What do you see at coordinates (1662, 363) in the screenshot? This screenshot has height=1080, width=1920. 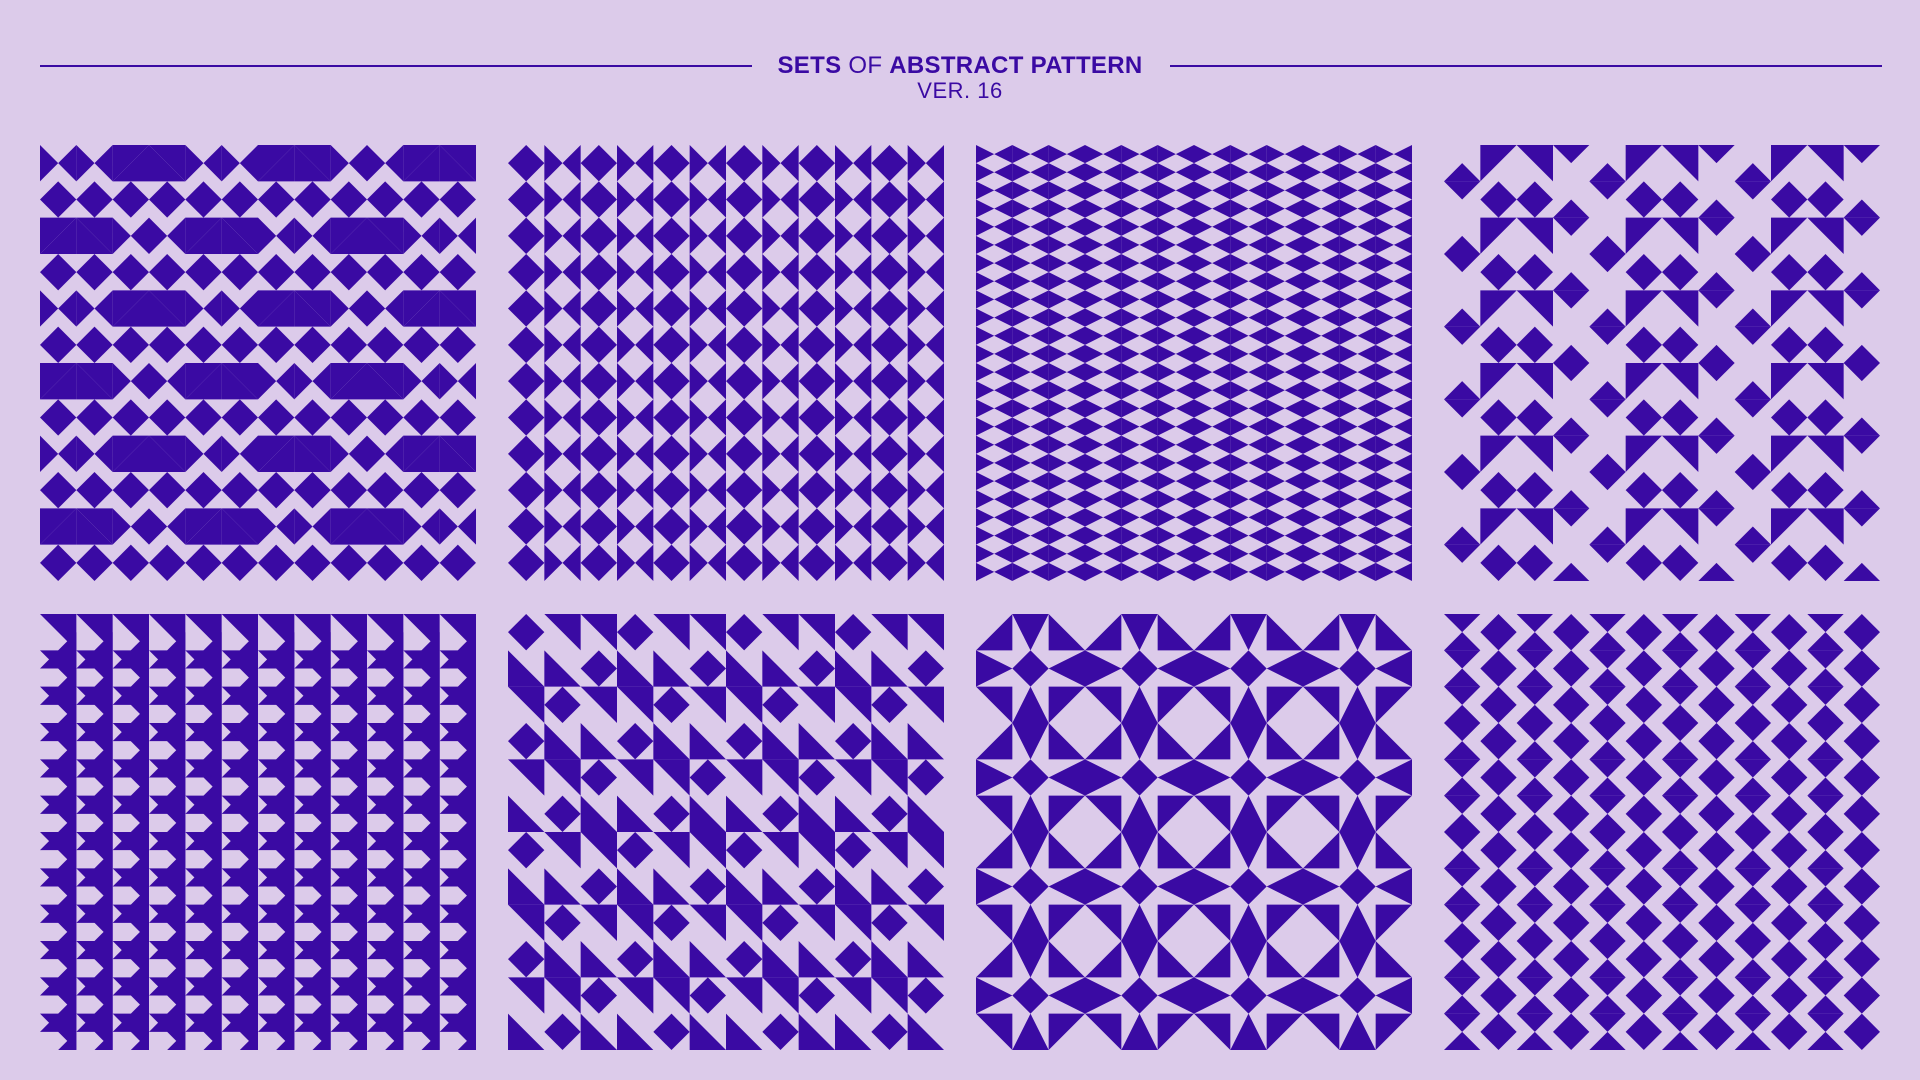 I see `pattern-4-graphic` at bounding box center [1662, 363].